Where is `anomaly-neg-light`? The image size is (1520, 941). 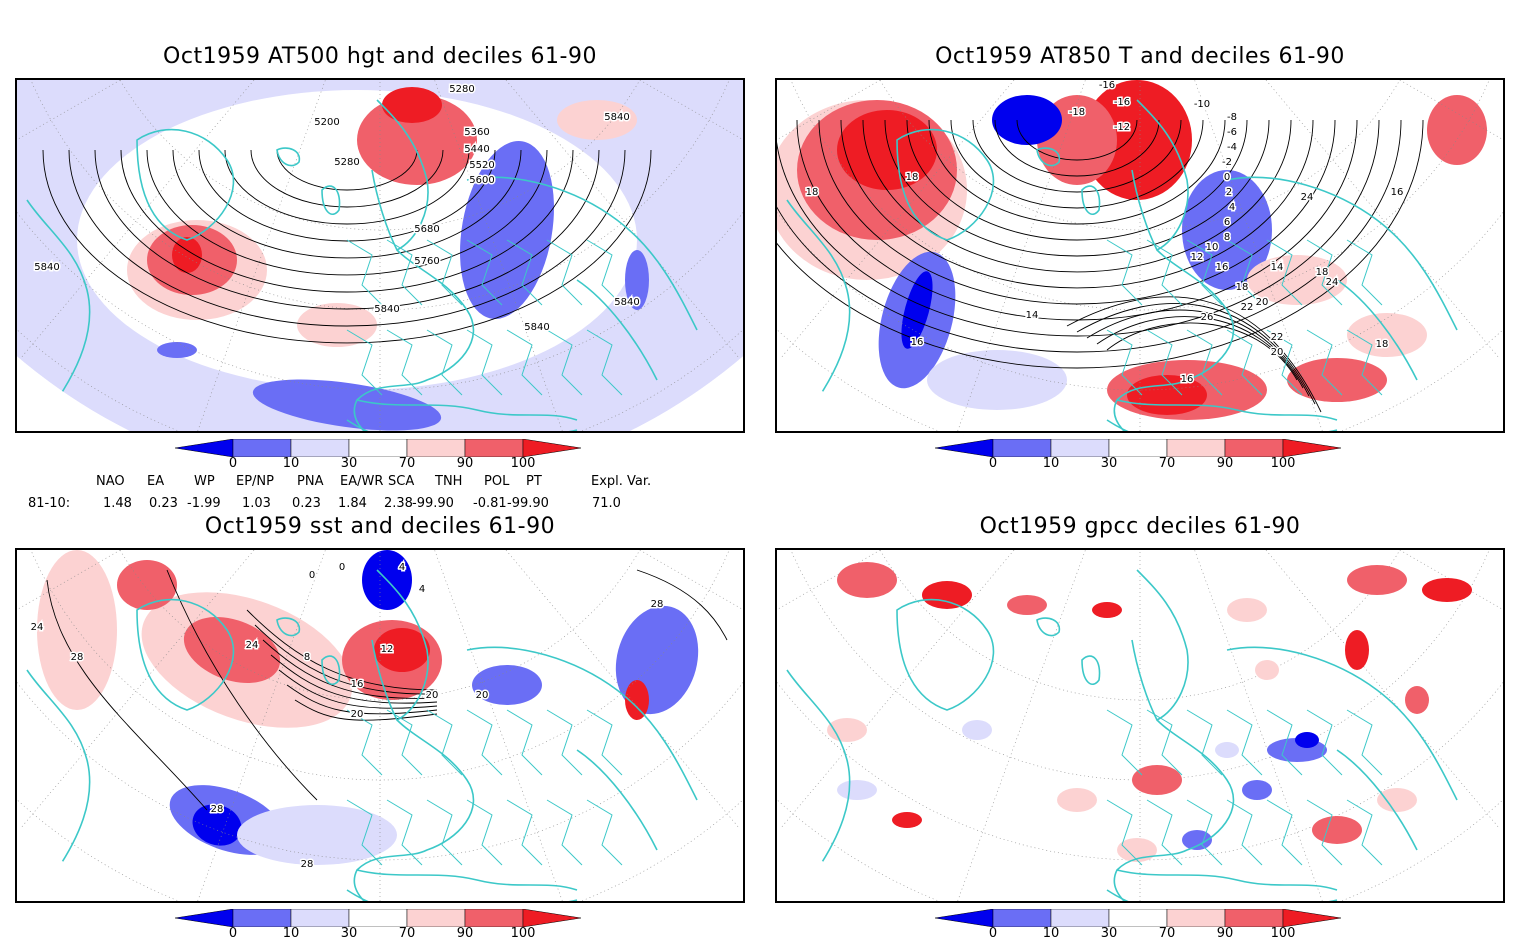 anomaly-neg-light is located at coordinates (997, 380).